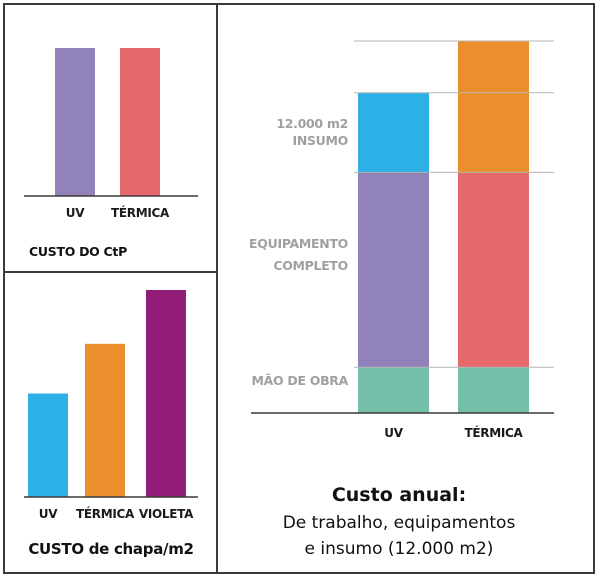 The height and width of the screenshot is (579, 600). I want to click on chart-subtitle: e insumo (12.000 m2), so click(399, 549).